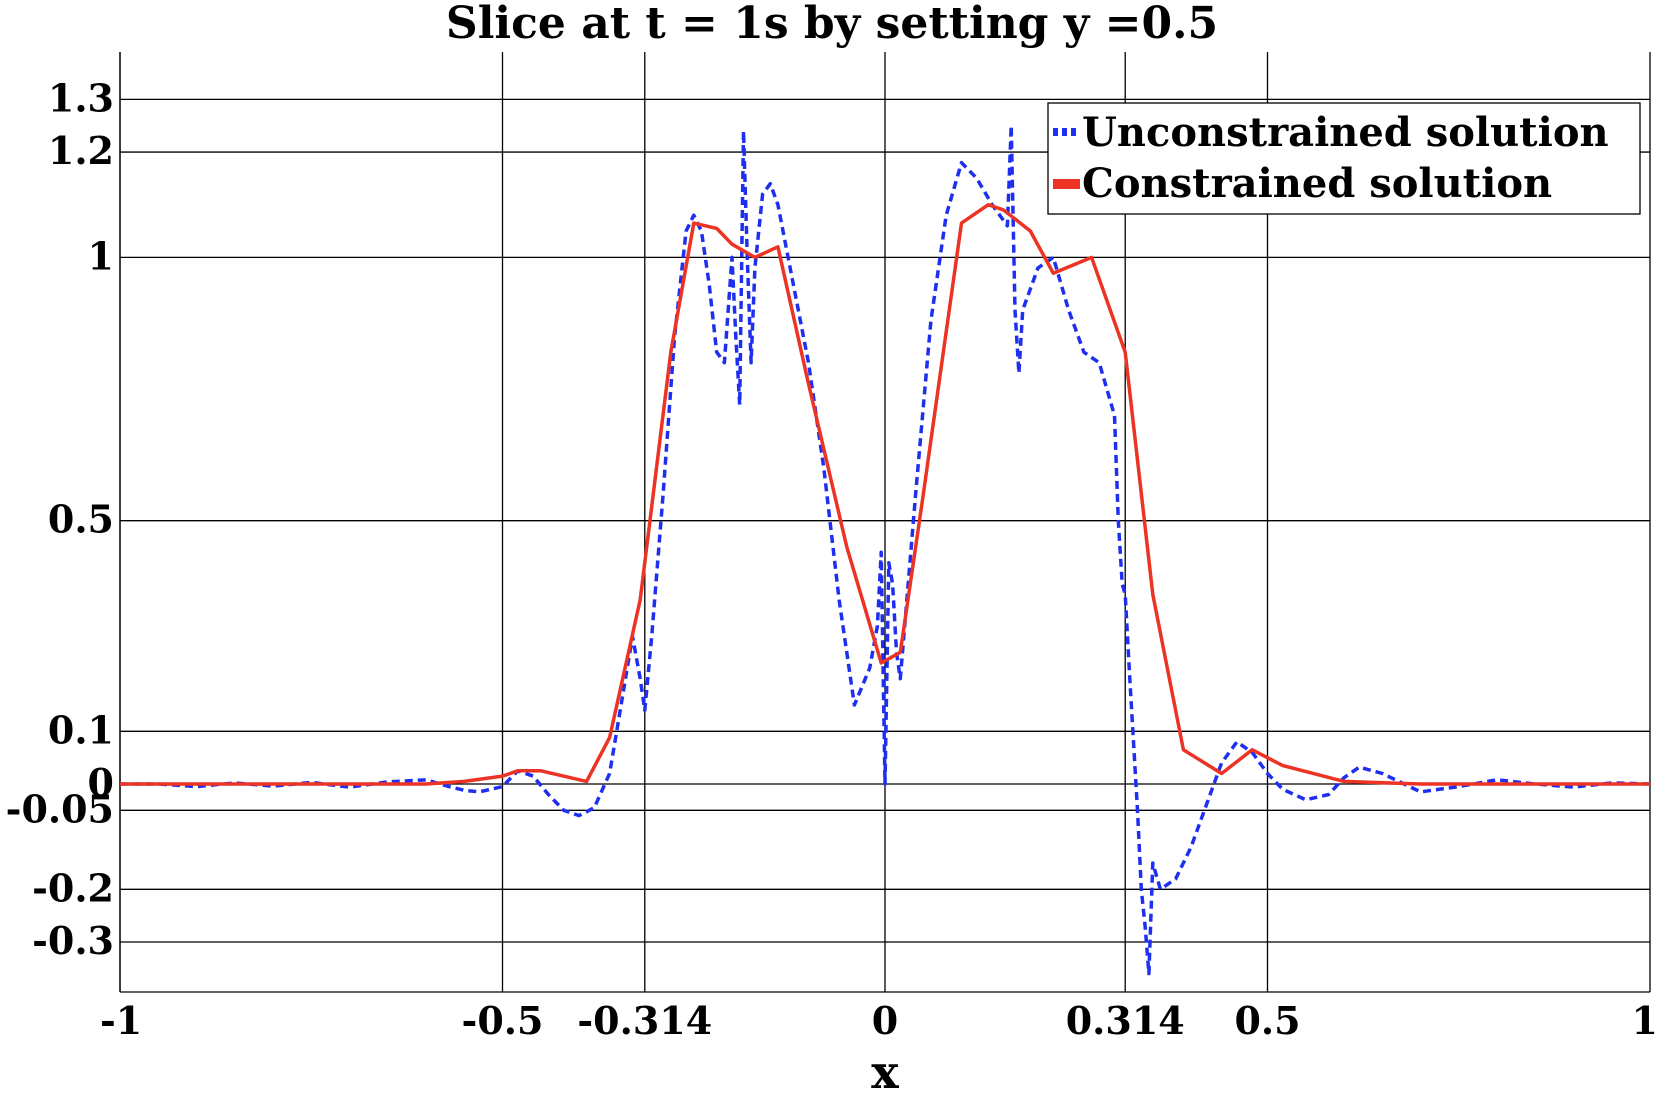 This screenshot has width=1662, height=1096. I want to click on legend-box, so click(1344, 158).